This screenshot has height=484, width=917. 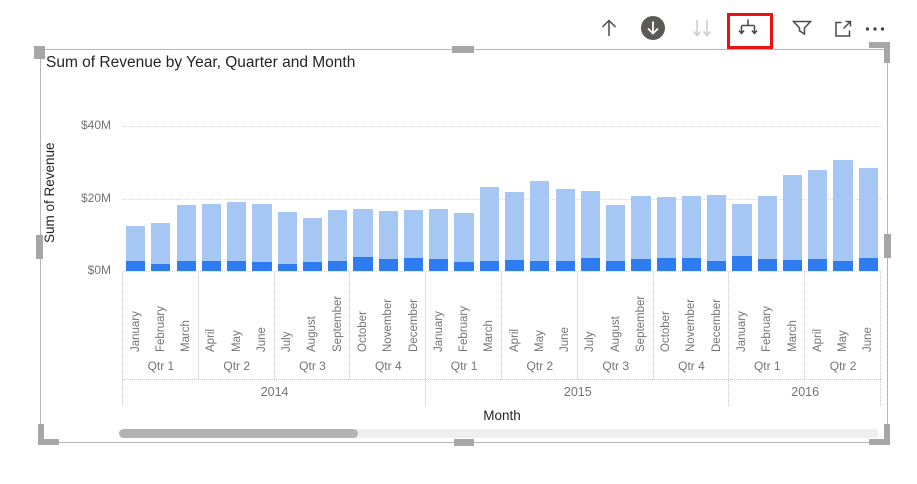 I want to click on y-axis-title: Sum of Revenue, so click(x=49, y=192).